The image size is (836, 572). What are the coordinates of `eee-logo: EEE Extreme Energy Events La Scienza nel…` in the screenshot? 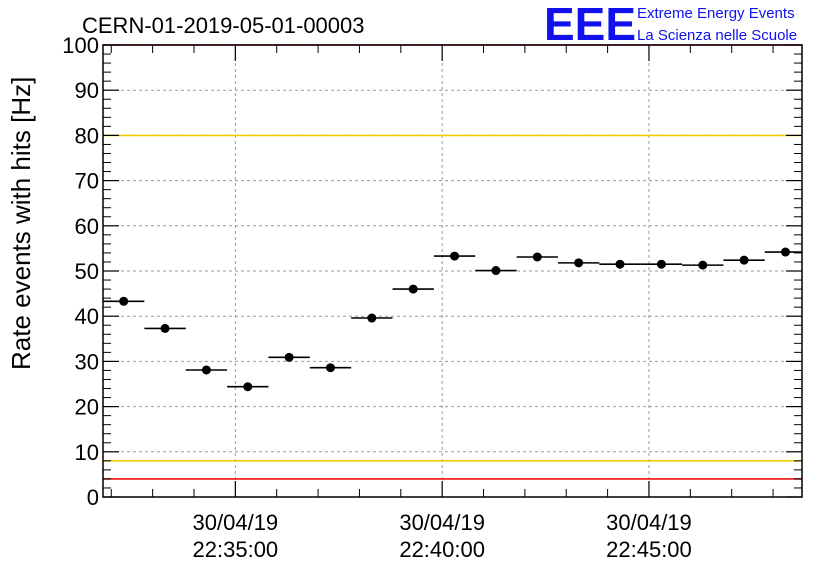 It's located at (670, 25).